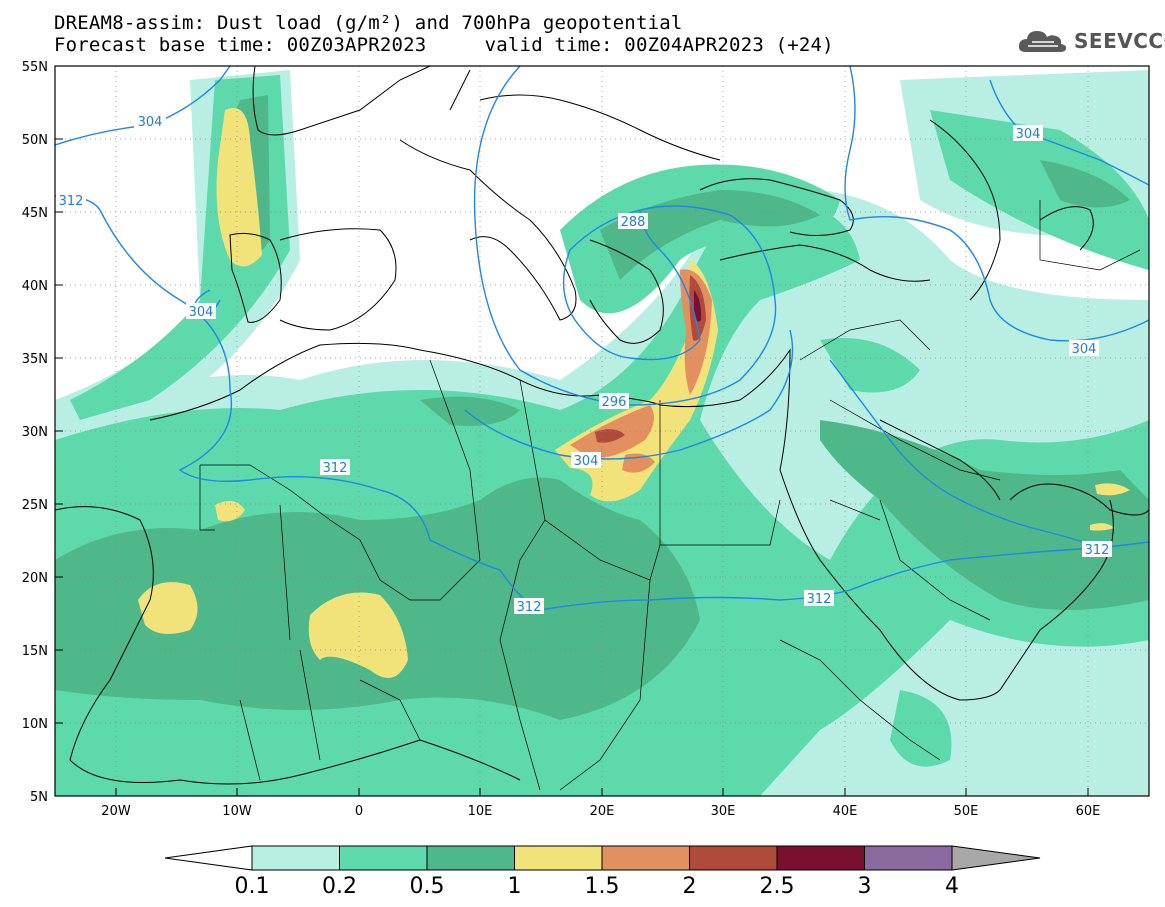 The width and height of the screenshot is (1165, 907). I want to click on lat-label: 20N, so click(35, 578).